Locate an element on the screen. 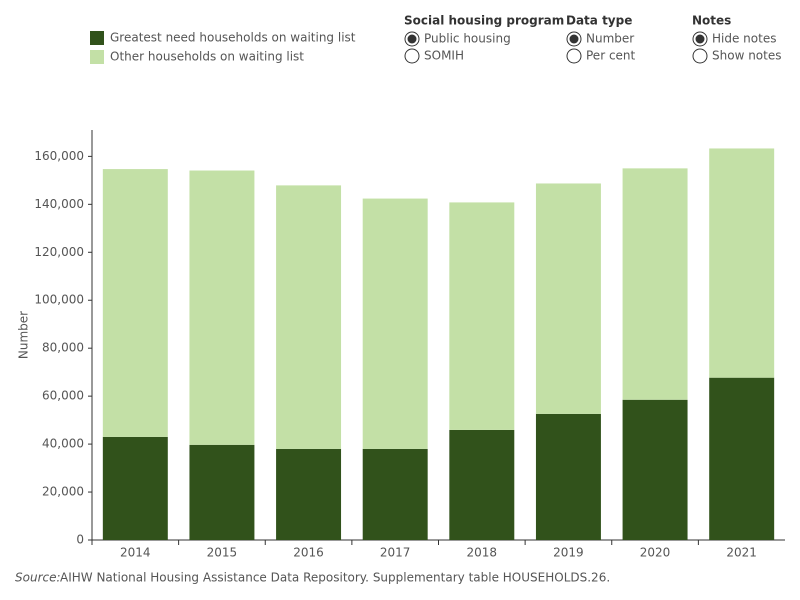 The image size is (800, 600). y-tick-label: 160,000 is located at coordinates (59, 156).